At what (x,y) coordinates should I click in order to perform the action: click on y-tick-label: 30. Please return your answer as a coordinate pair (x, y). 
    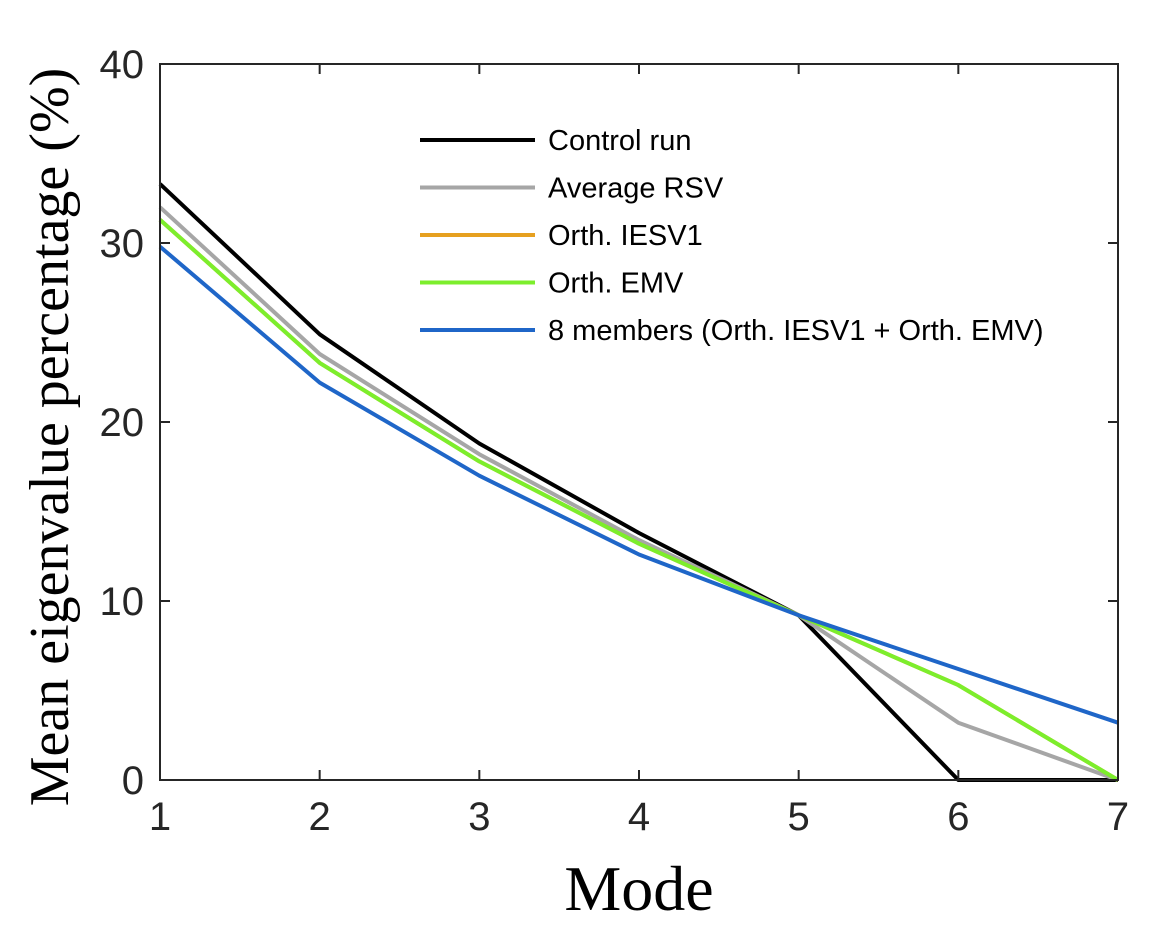
    Looking at the image, I should click on (122, 244).